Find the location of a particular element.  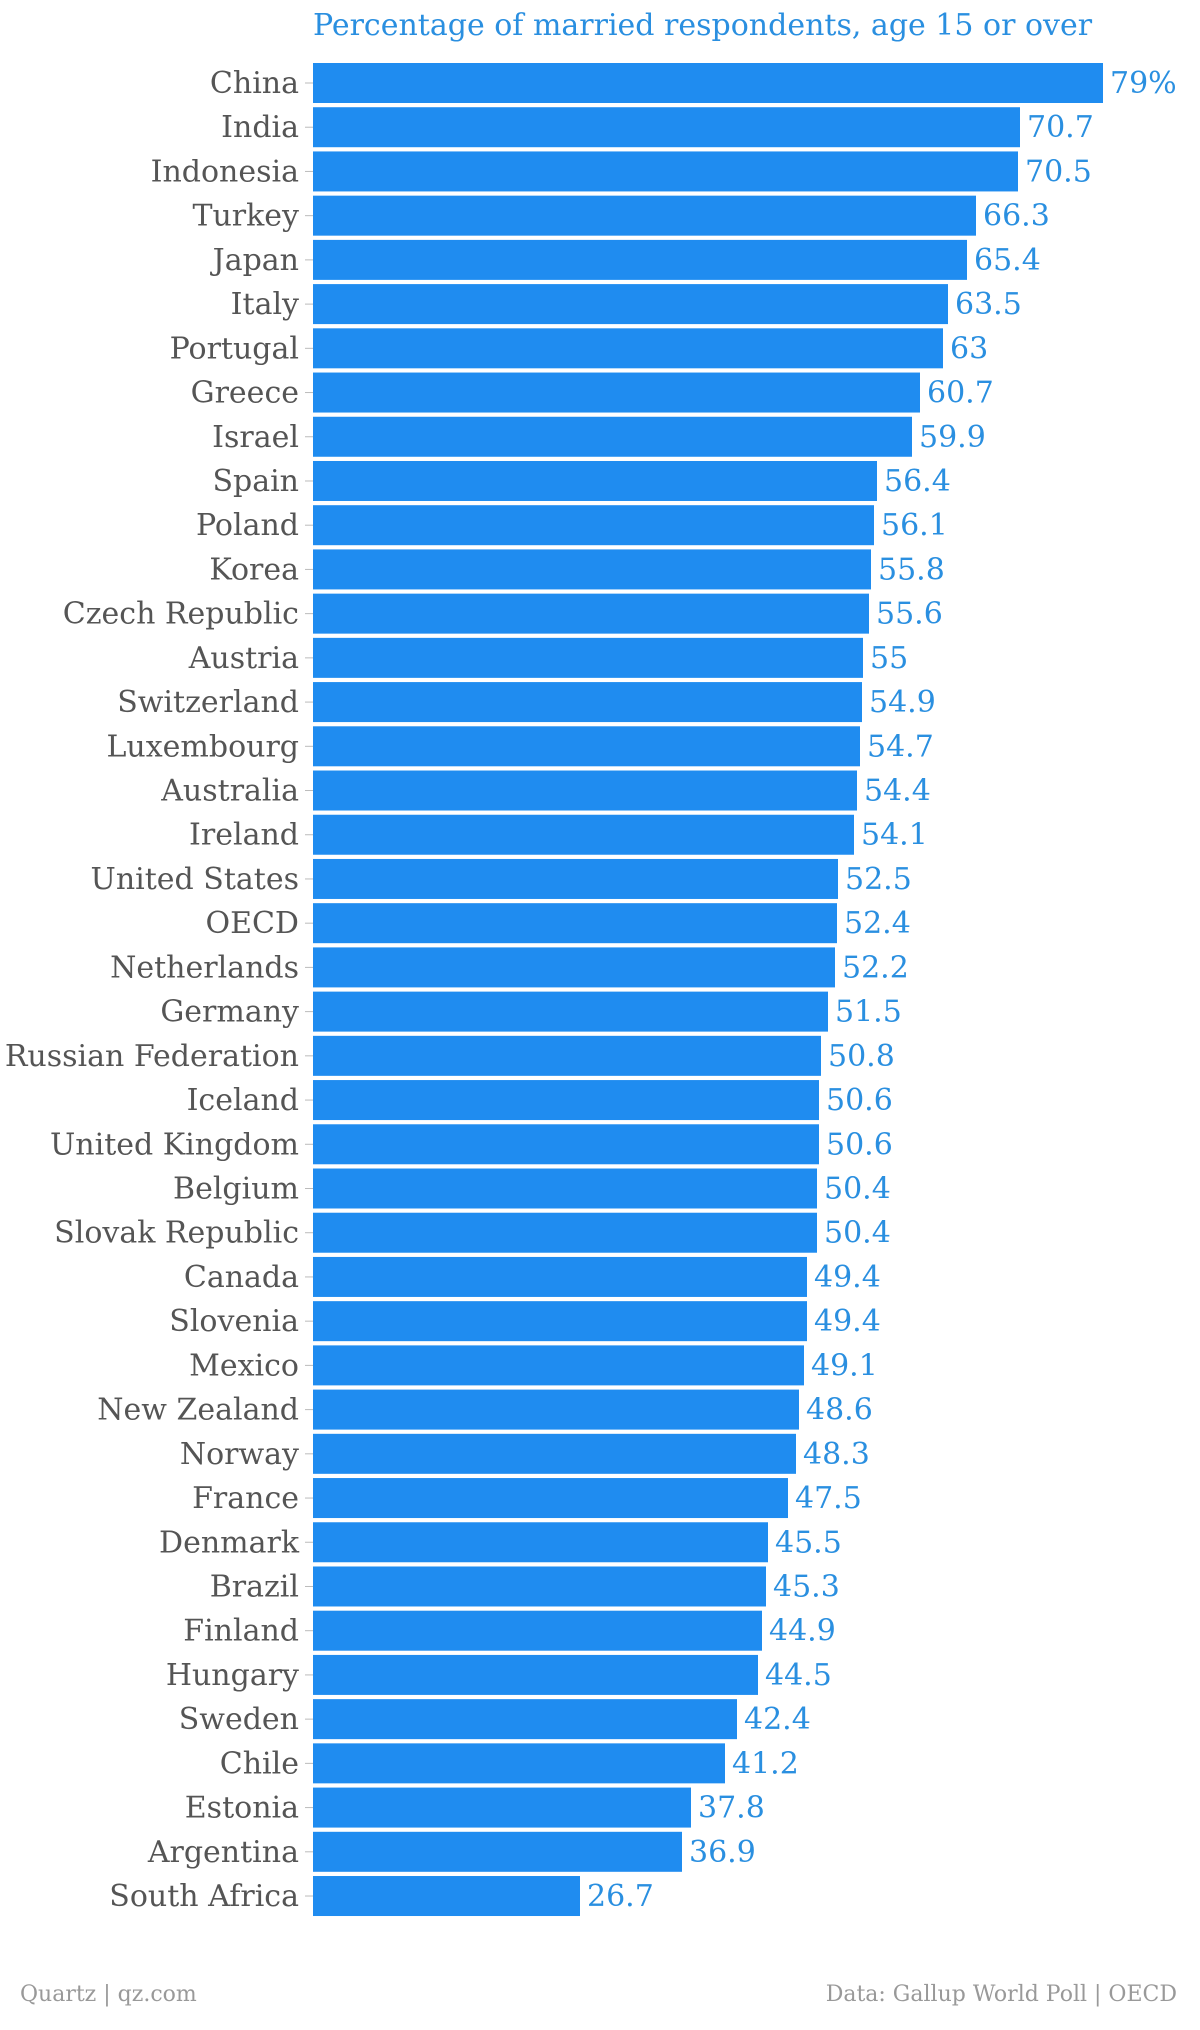

category-label: United Kingdom is located at coordinates (174, 1144).